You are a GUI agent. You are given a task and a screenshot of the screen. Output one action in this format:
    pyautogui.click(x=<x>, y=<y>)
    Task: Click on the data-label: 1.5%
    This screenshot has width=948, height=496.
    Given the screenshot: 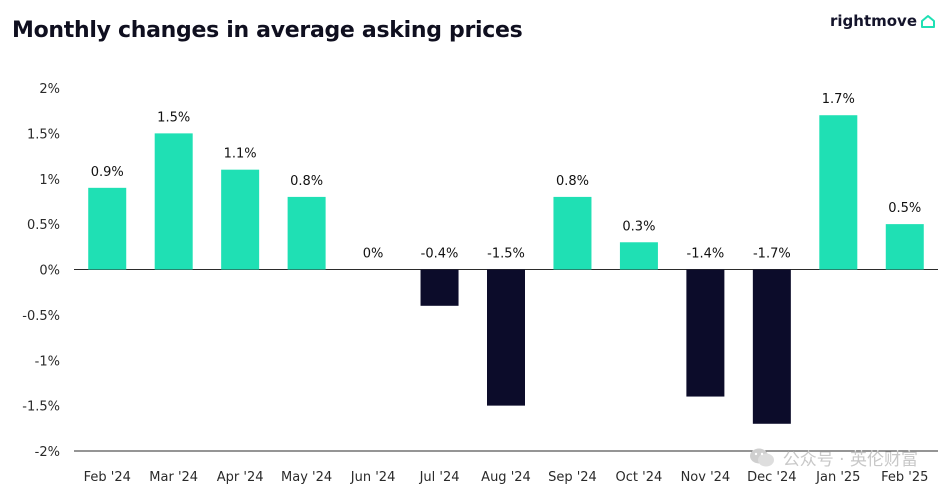 What is the action you would take?
    pyautogui.click(x=173, y=117)
    